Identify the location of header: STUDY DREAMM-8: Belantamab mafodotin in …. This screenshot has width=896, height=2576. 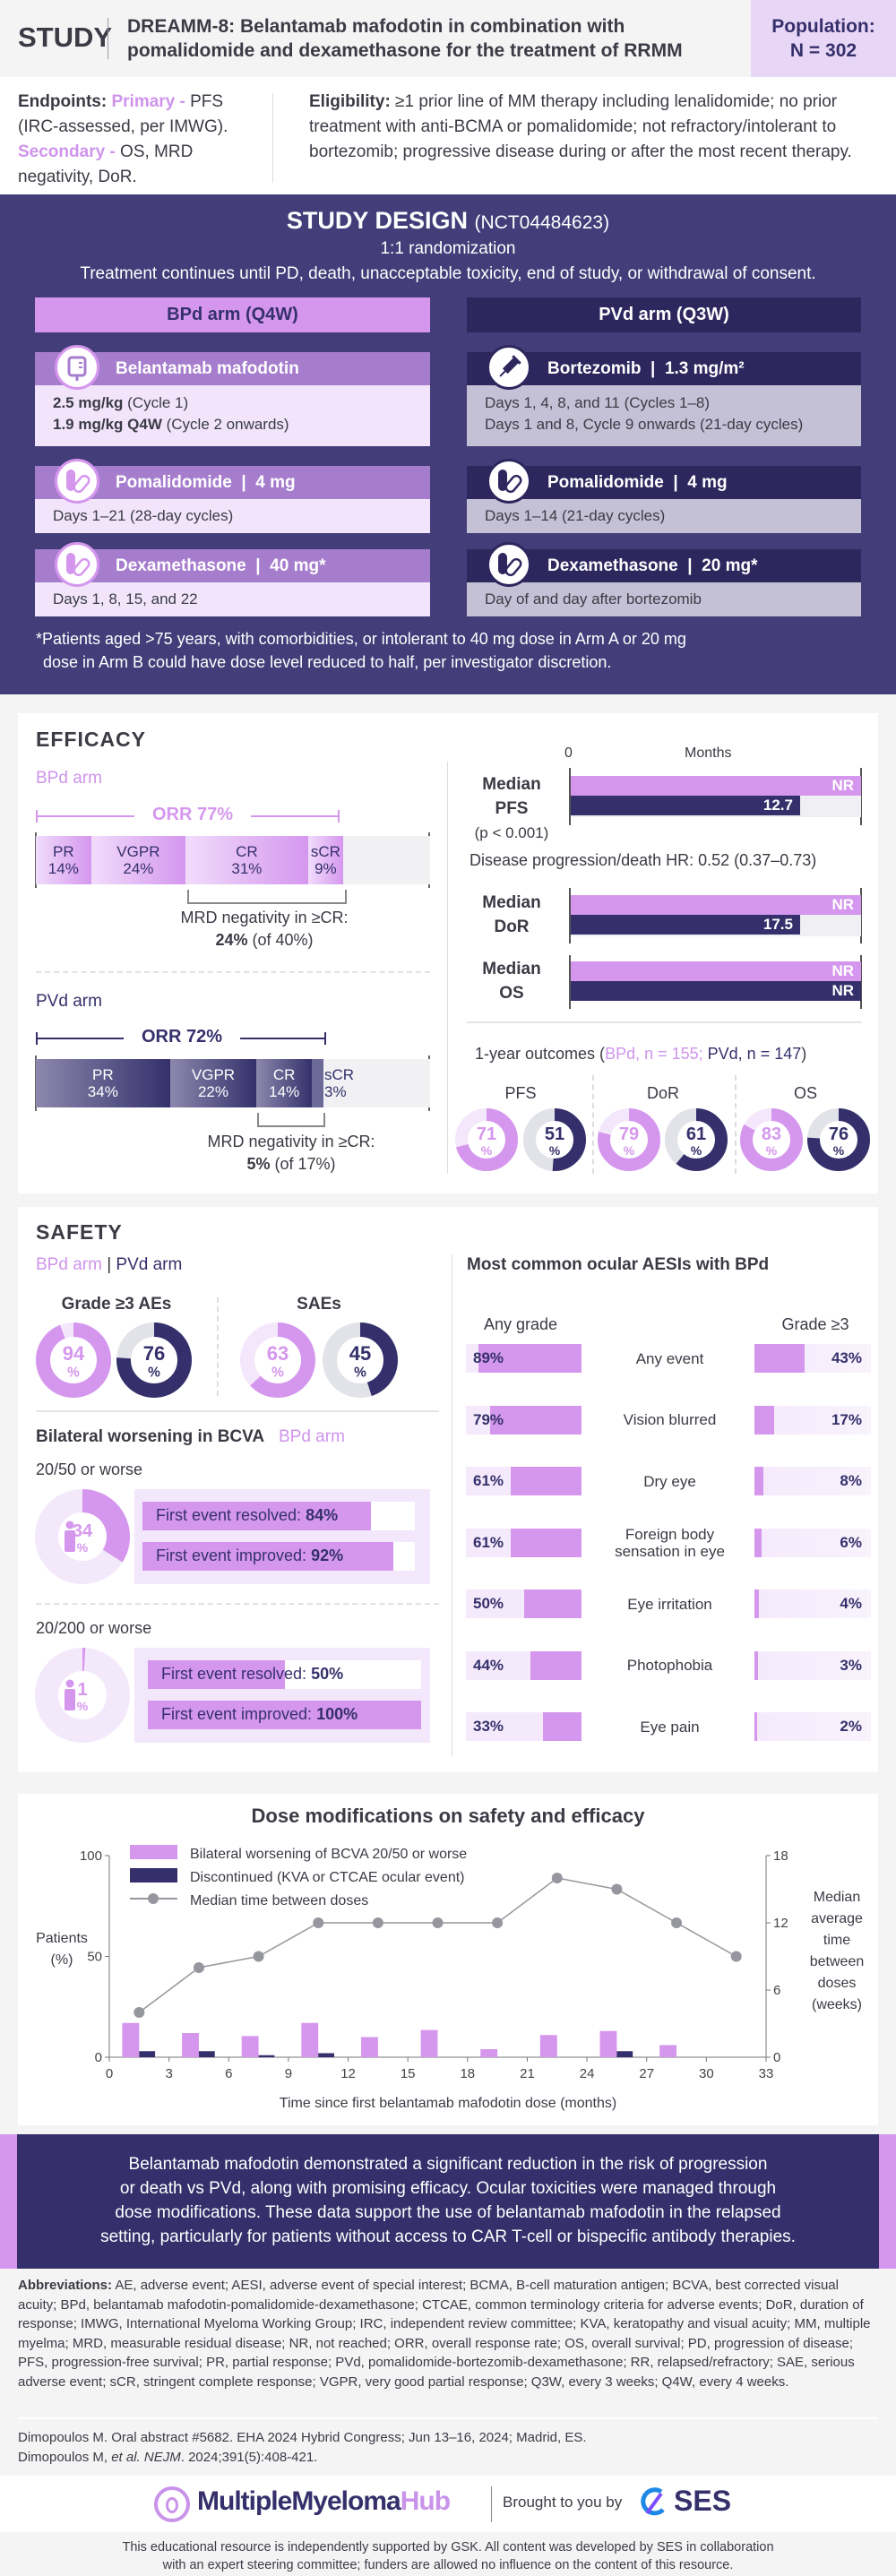
(448, 38).